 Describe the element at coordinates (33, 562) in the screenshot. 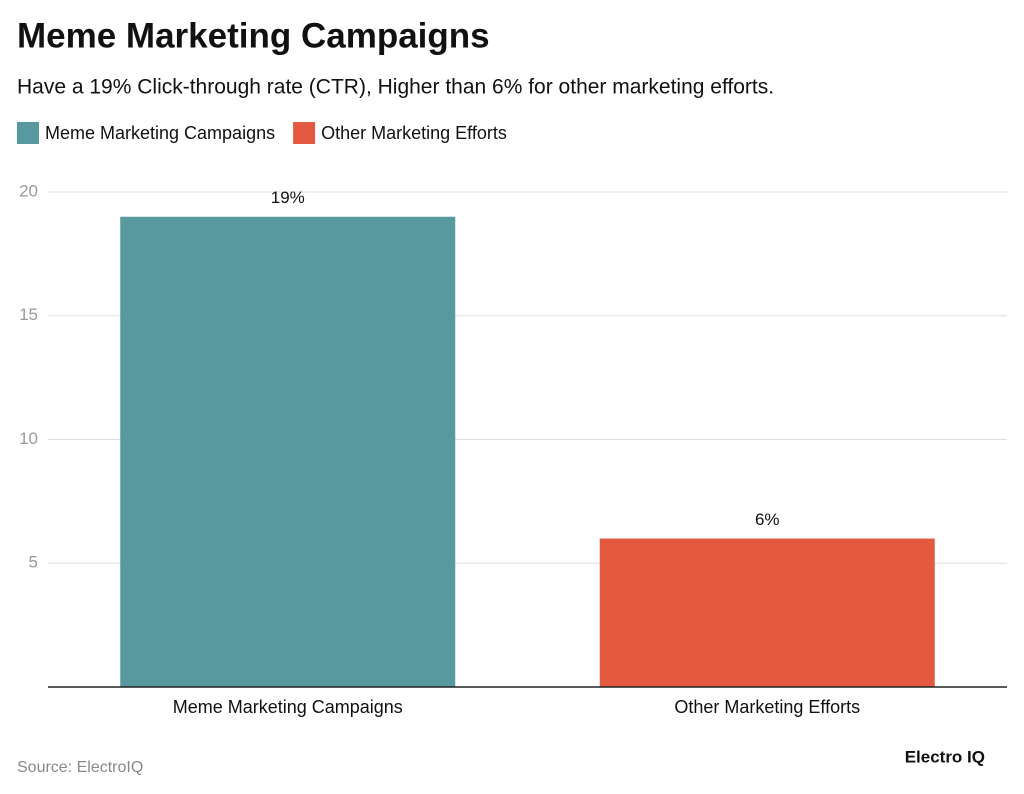

I see `y-tick-label: 5` at that location.